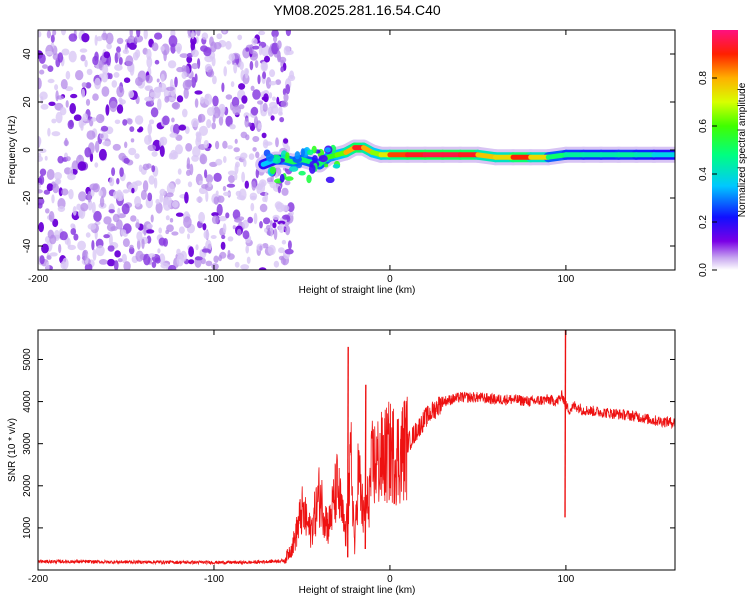  I want to click on colorbar-gradient, so click(725, 150).